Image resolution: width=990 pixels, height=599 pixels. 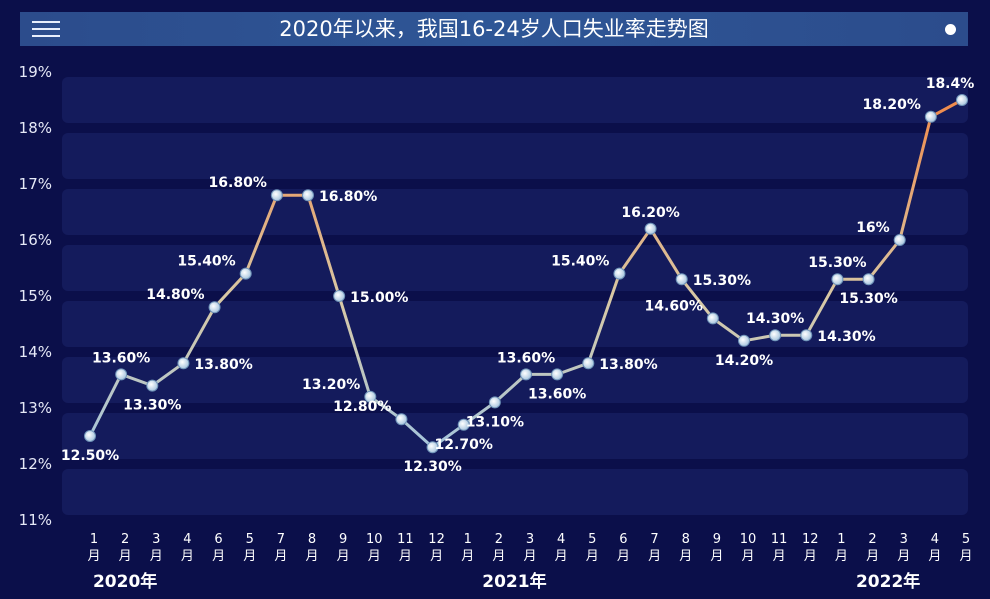 What do you see at coordinates (495, 422) in the screenshot?
I see `data-label: 13.10%` at bounding box center [495, 422].